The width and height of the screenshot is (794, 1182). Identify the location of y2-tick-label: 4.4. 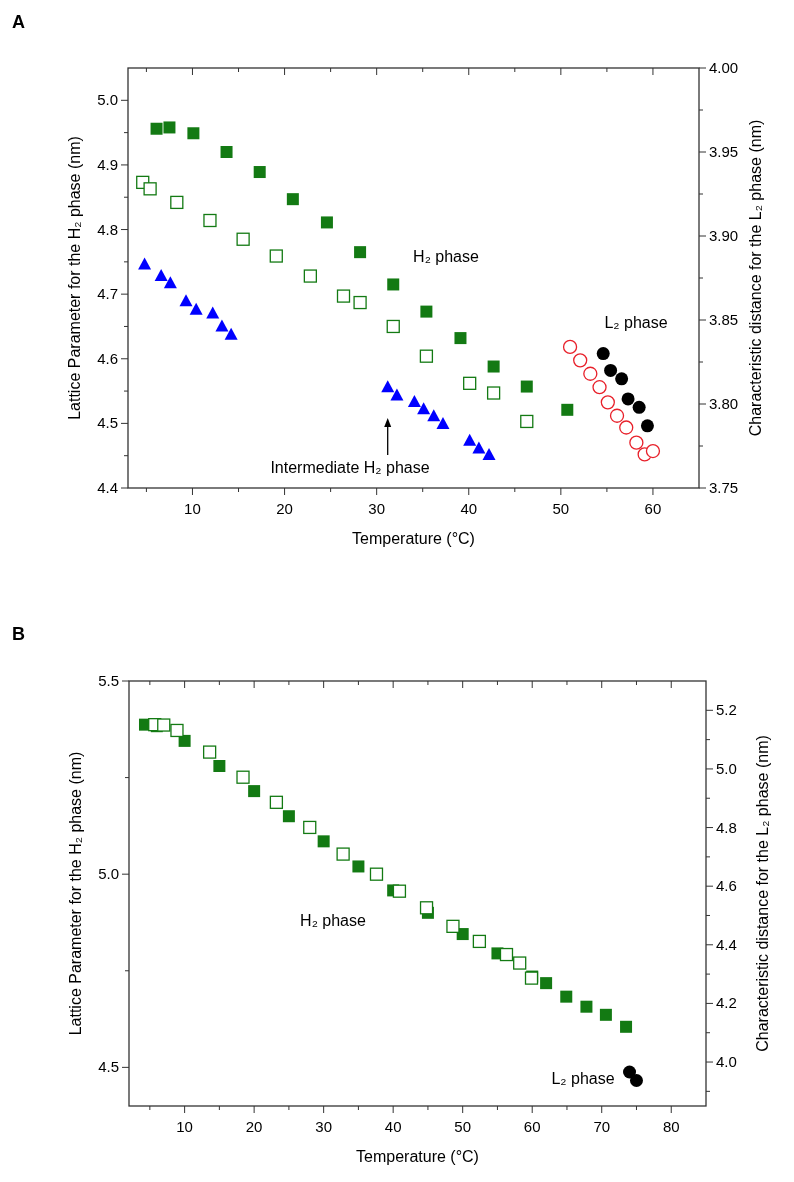
(726, 944).